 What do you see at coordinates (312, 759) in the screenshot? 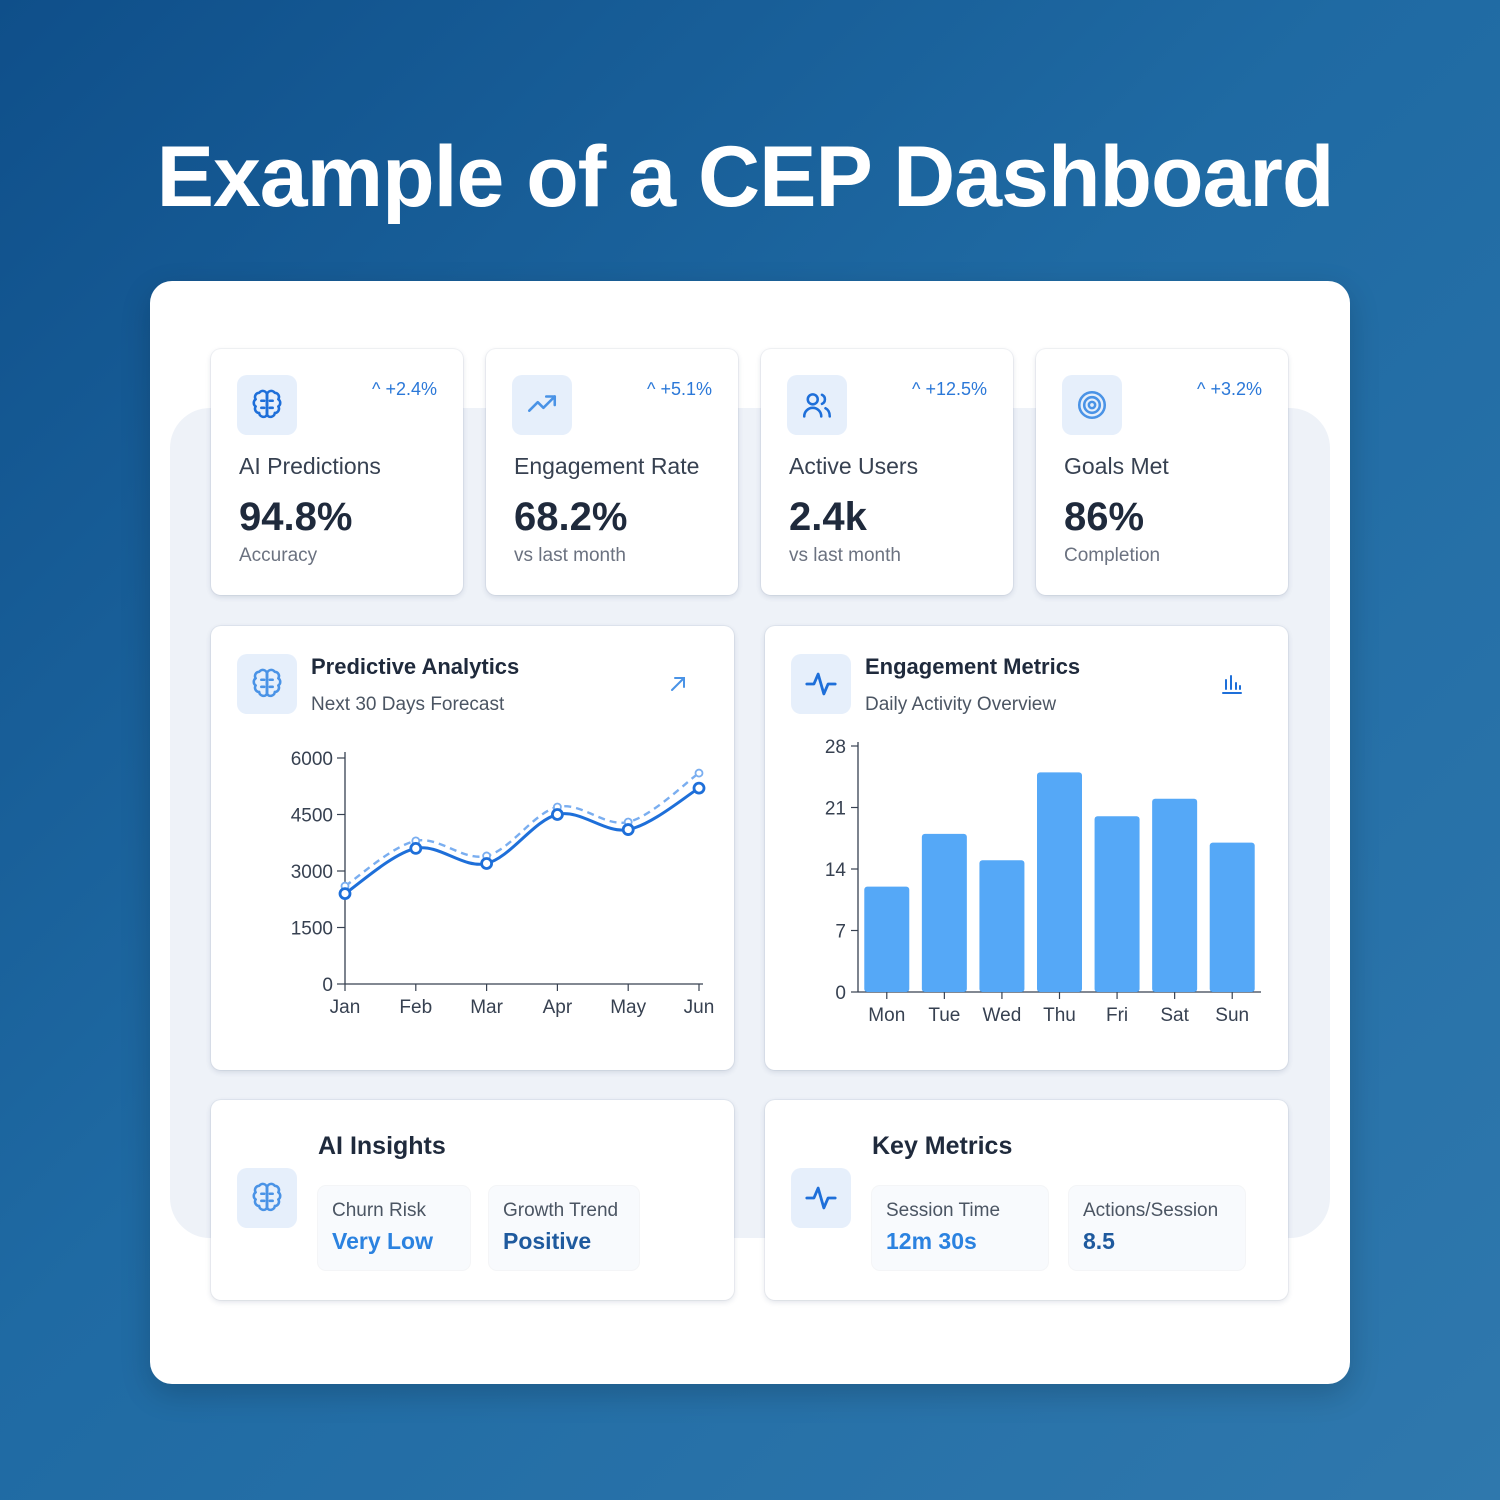
I see `y-tick-label: 6000` at bounding box center [312, 759].